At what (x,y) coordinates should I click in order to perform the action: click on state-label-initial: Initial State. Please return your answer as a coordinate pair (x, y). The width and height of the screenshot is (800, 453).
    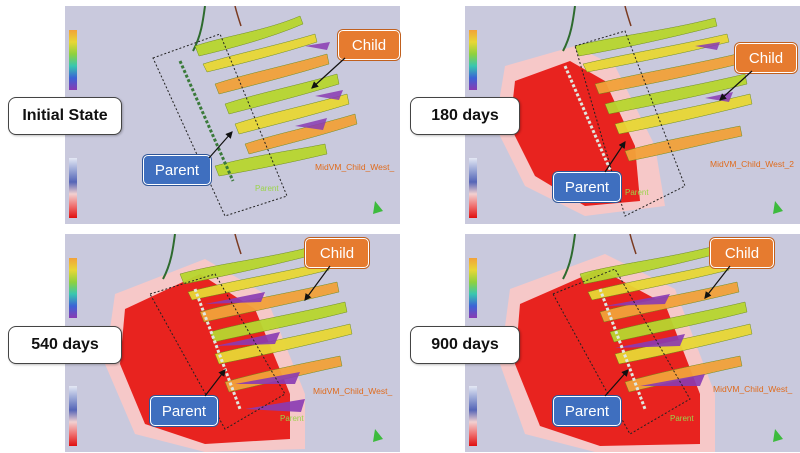
    Looking at the image, I should click on (65, 116).